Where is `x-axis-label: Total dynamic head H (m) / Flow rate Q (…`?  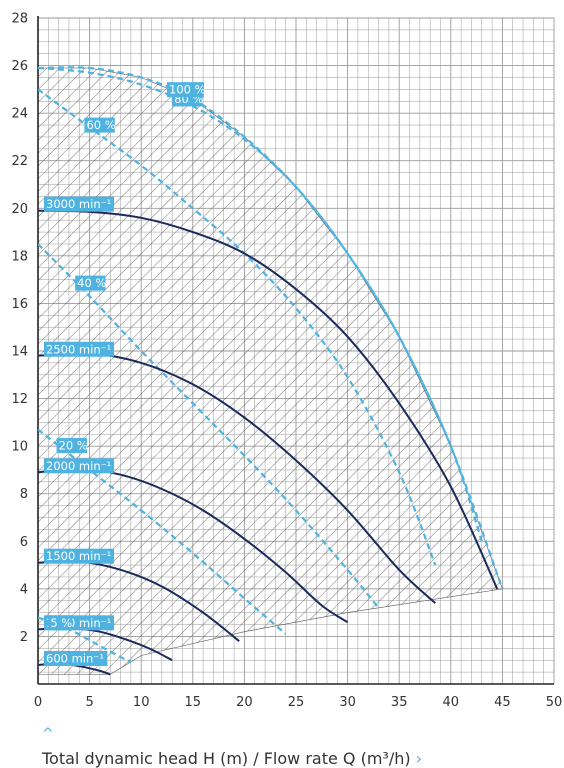 x-axis-label: Total dynamic head H (m) / Flow rate Q (… is located at coordinates (232, 758).